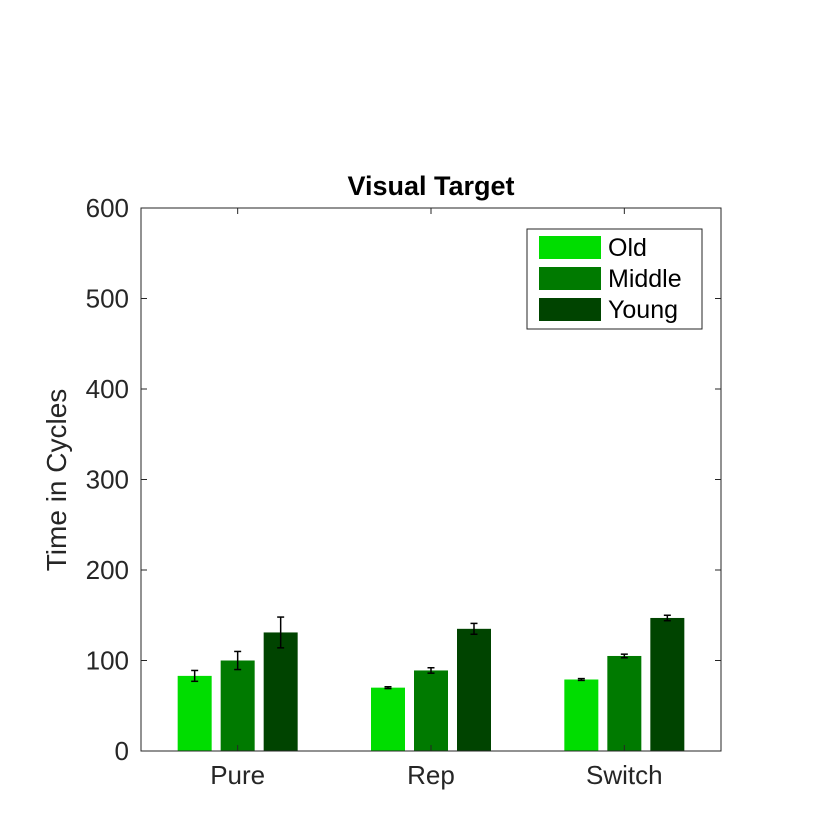 Image resolution: width=833 pixels, height=833 pixels. Describe the element at coordinates (122, 751) in the screenshot. I see `y-tick-label: 0` at that location.